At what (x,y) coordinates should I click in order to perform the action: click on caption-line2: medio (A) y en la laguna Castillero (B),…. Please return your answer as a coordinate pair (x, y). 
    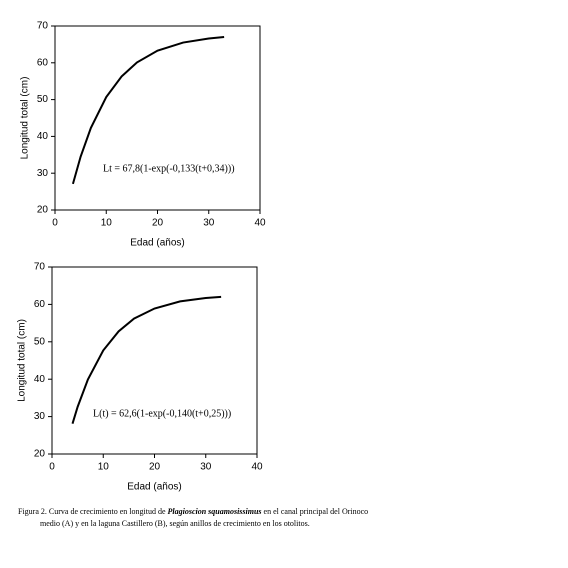
    Looking at the image, I should click on (175, 523).